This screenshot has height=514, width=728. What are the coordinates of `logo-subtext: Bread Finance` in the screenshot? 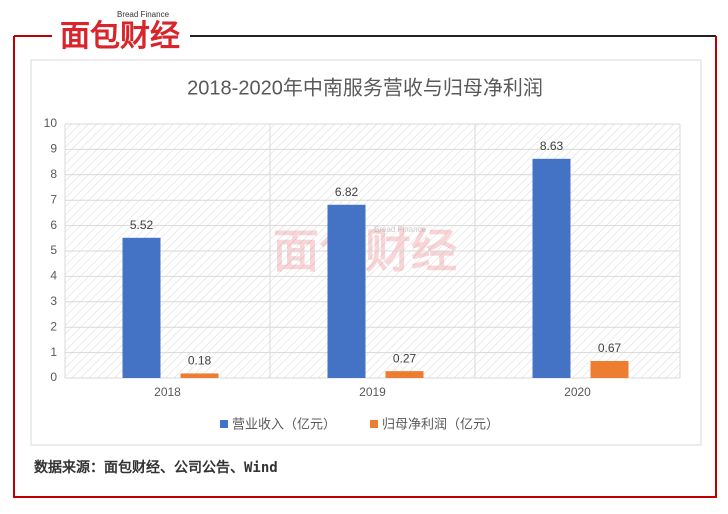 It's located at (143, 14).